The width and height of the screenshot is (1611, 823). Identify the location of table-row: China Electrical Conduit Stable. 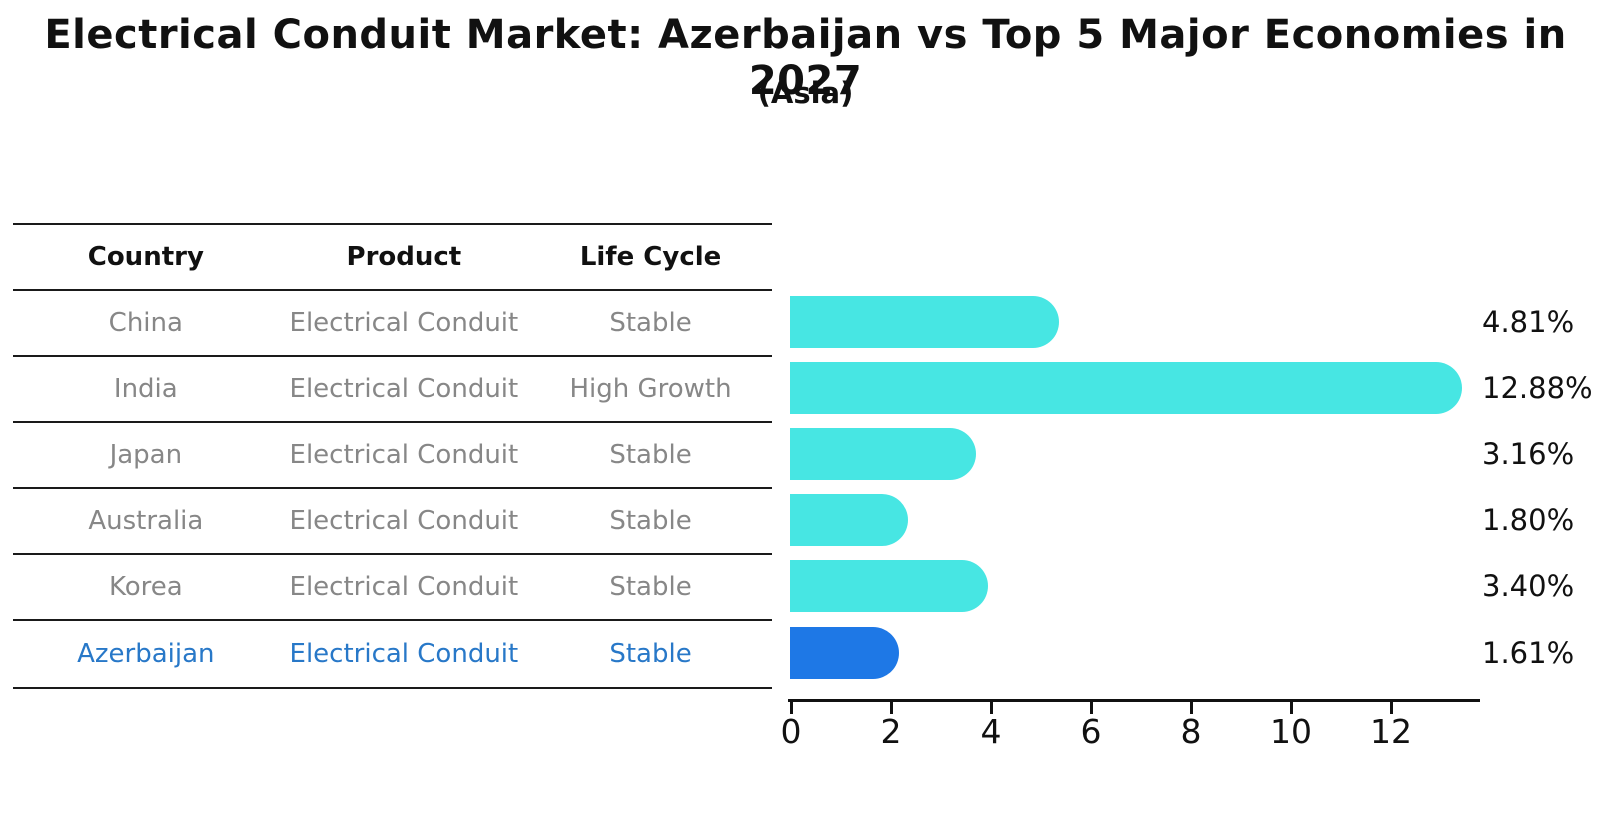
(392, 324).